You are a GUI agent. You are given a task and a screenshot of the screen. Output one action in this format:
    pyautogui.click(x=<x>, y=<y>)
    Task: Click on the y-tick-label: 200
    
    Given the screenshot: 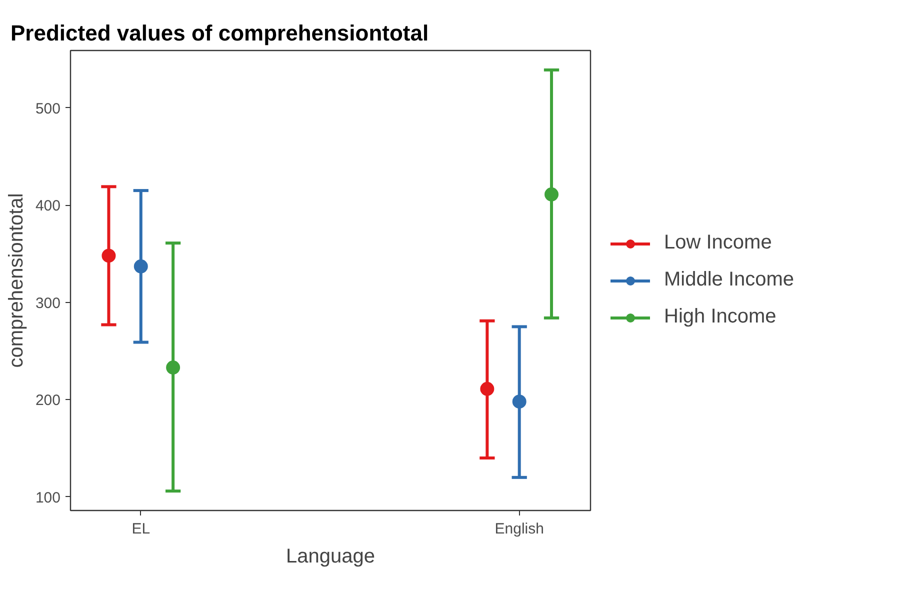 What is the action you would take?
    pyautogui.click(x=48, y=401)
    